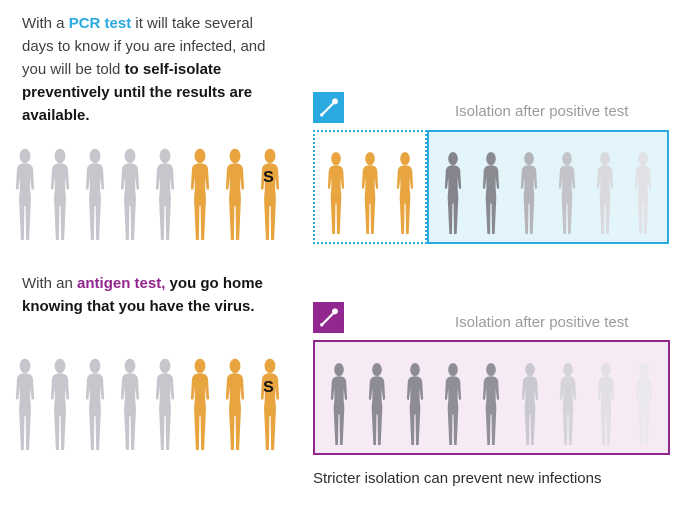 This screenshot has height=528, width=691. Describe the element at coordinates (147, 406) in the screenshot. I see `antigen-people-group: S` at that location.